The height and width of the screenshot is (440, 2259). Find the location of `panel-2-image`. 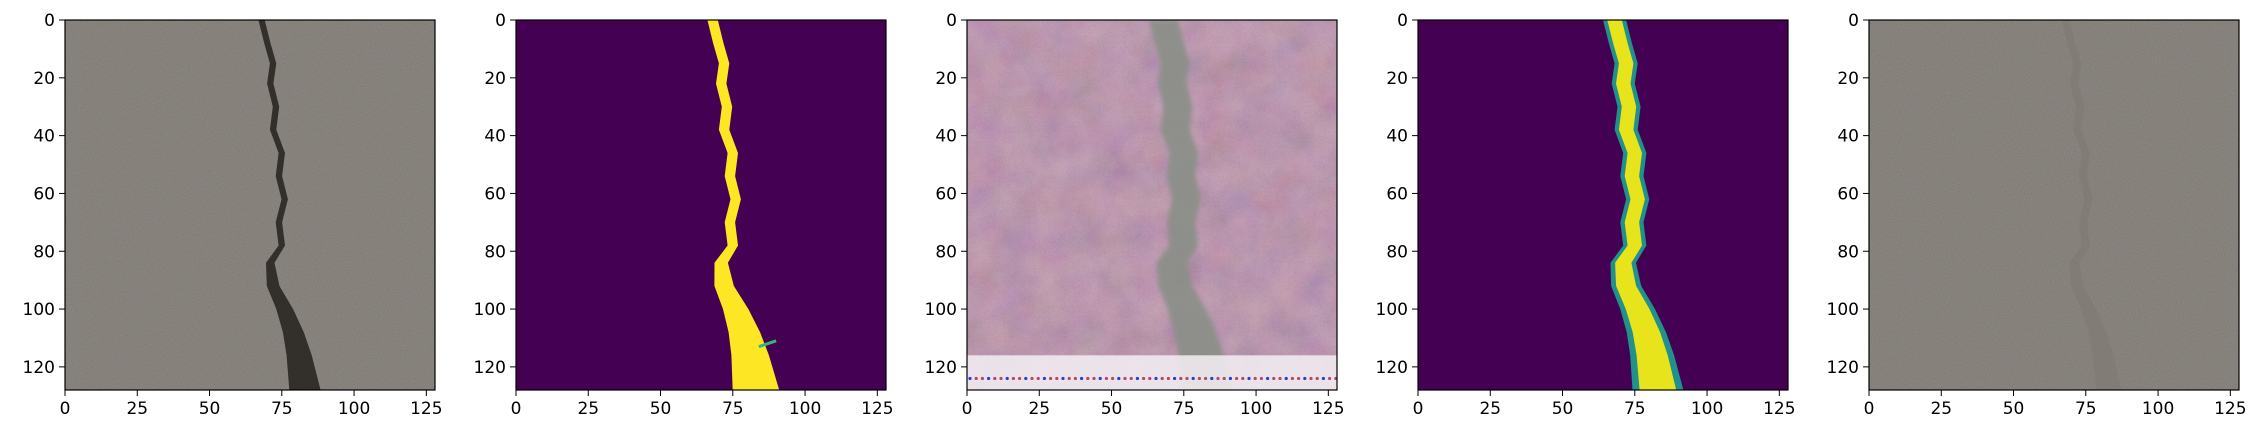

panel-2-image is located at coordinates (701, 205).